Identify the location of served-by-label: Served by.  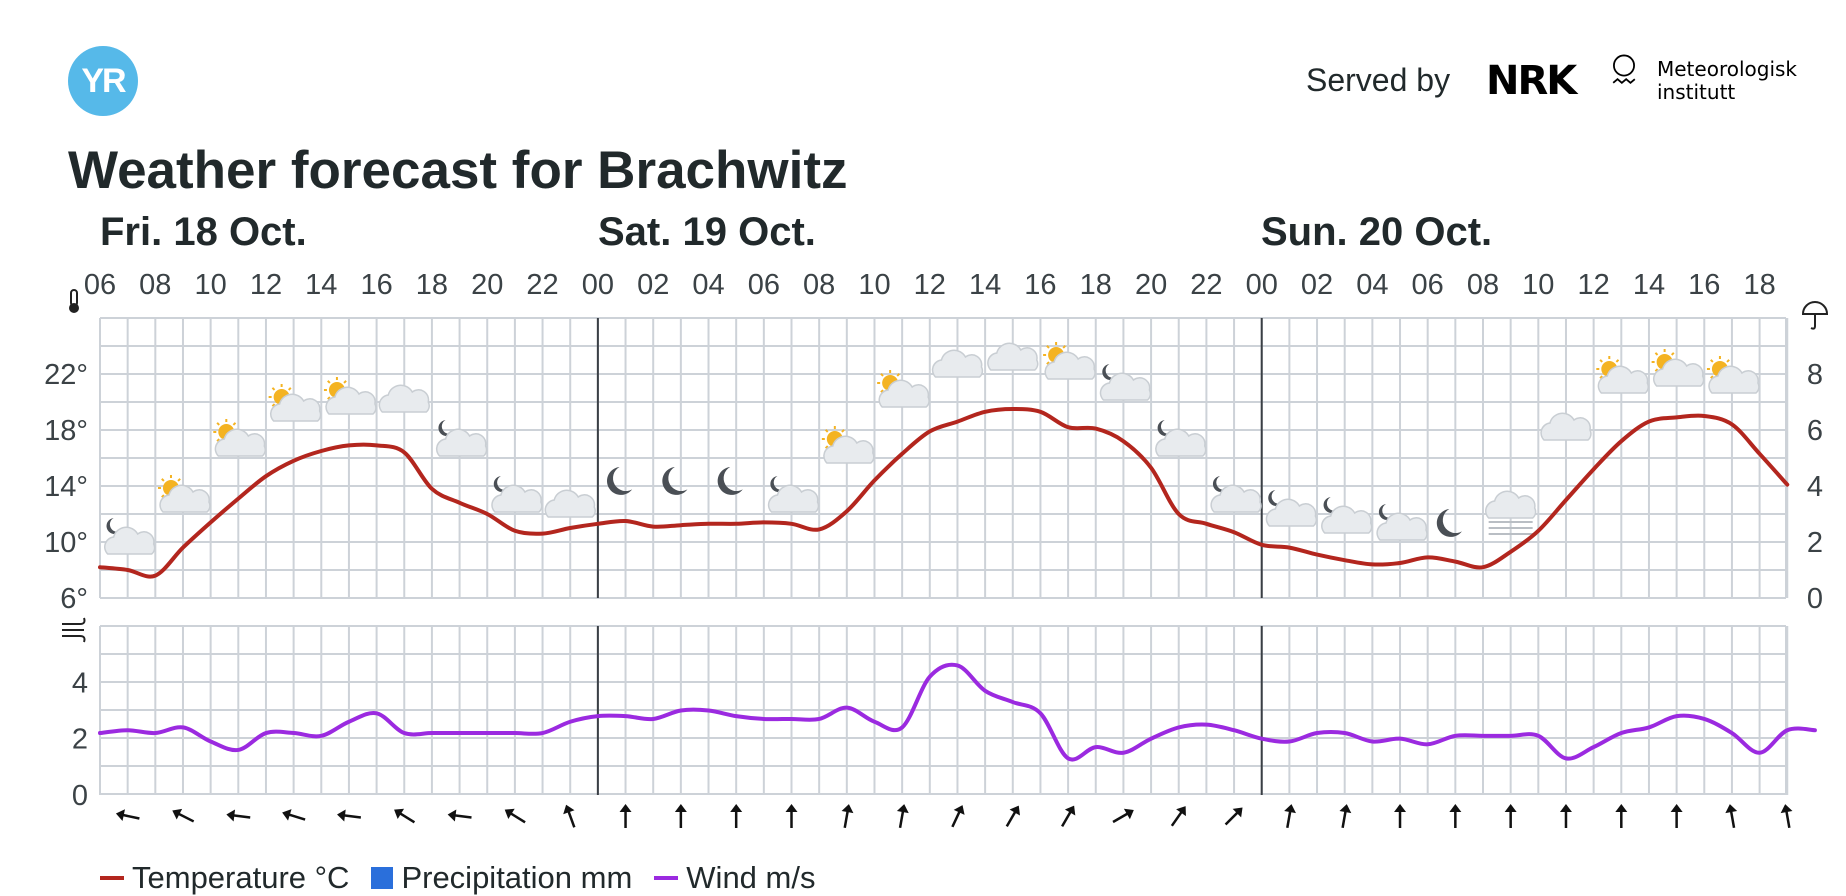
(1378, 80).